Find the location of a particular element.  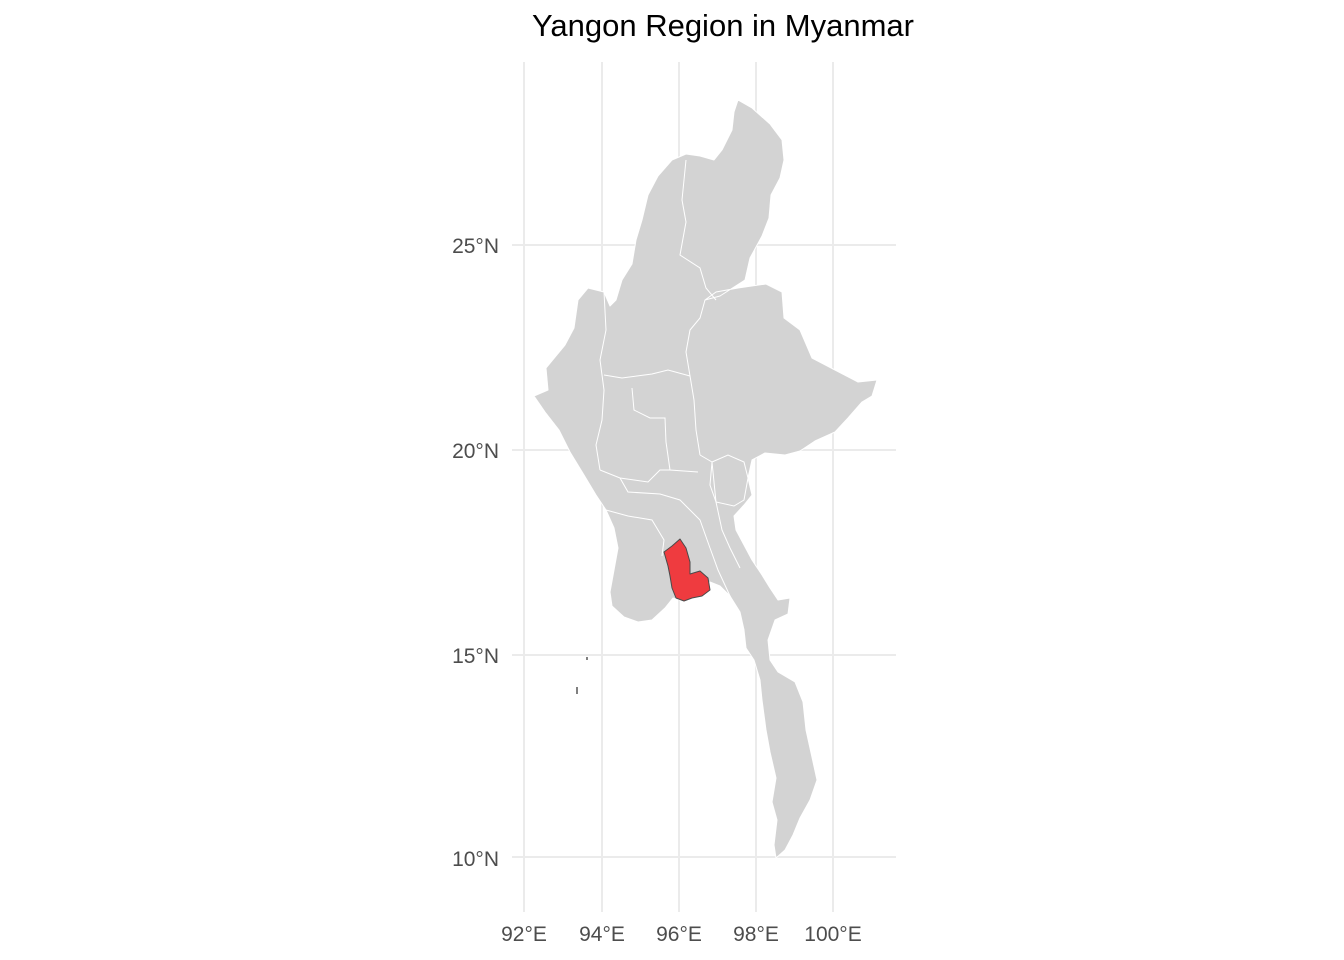

boundary-sagaing-shan is located at coordinates (695, 377).